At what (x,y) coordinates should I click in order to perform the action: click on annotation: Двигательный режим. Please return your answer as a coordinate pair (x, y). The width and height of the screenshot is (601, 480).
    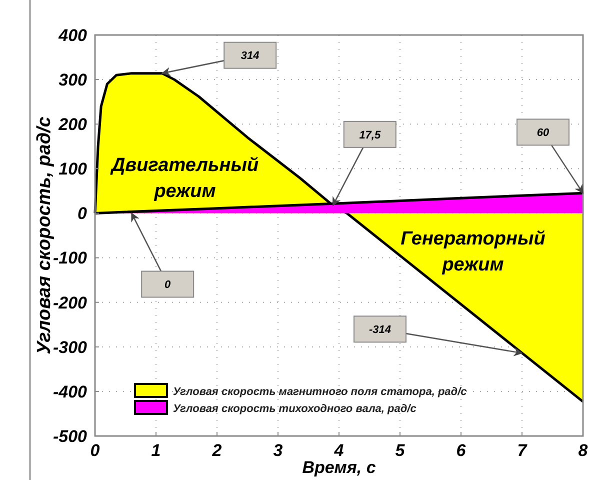
    Looking at the image, I should click on (184, 178).